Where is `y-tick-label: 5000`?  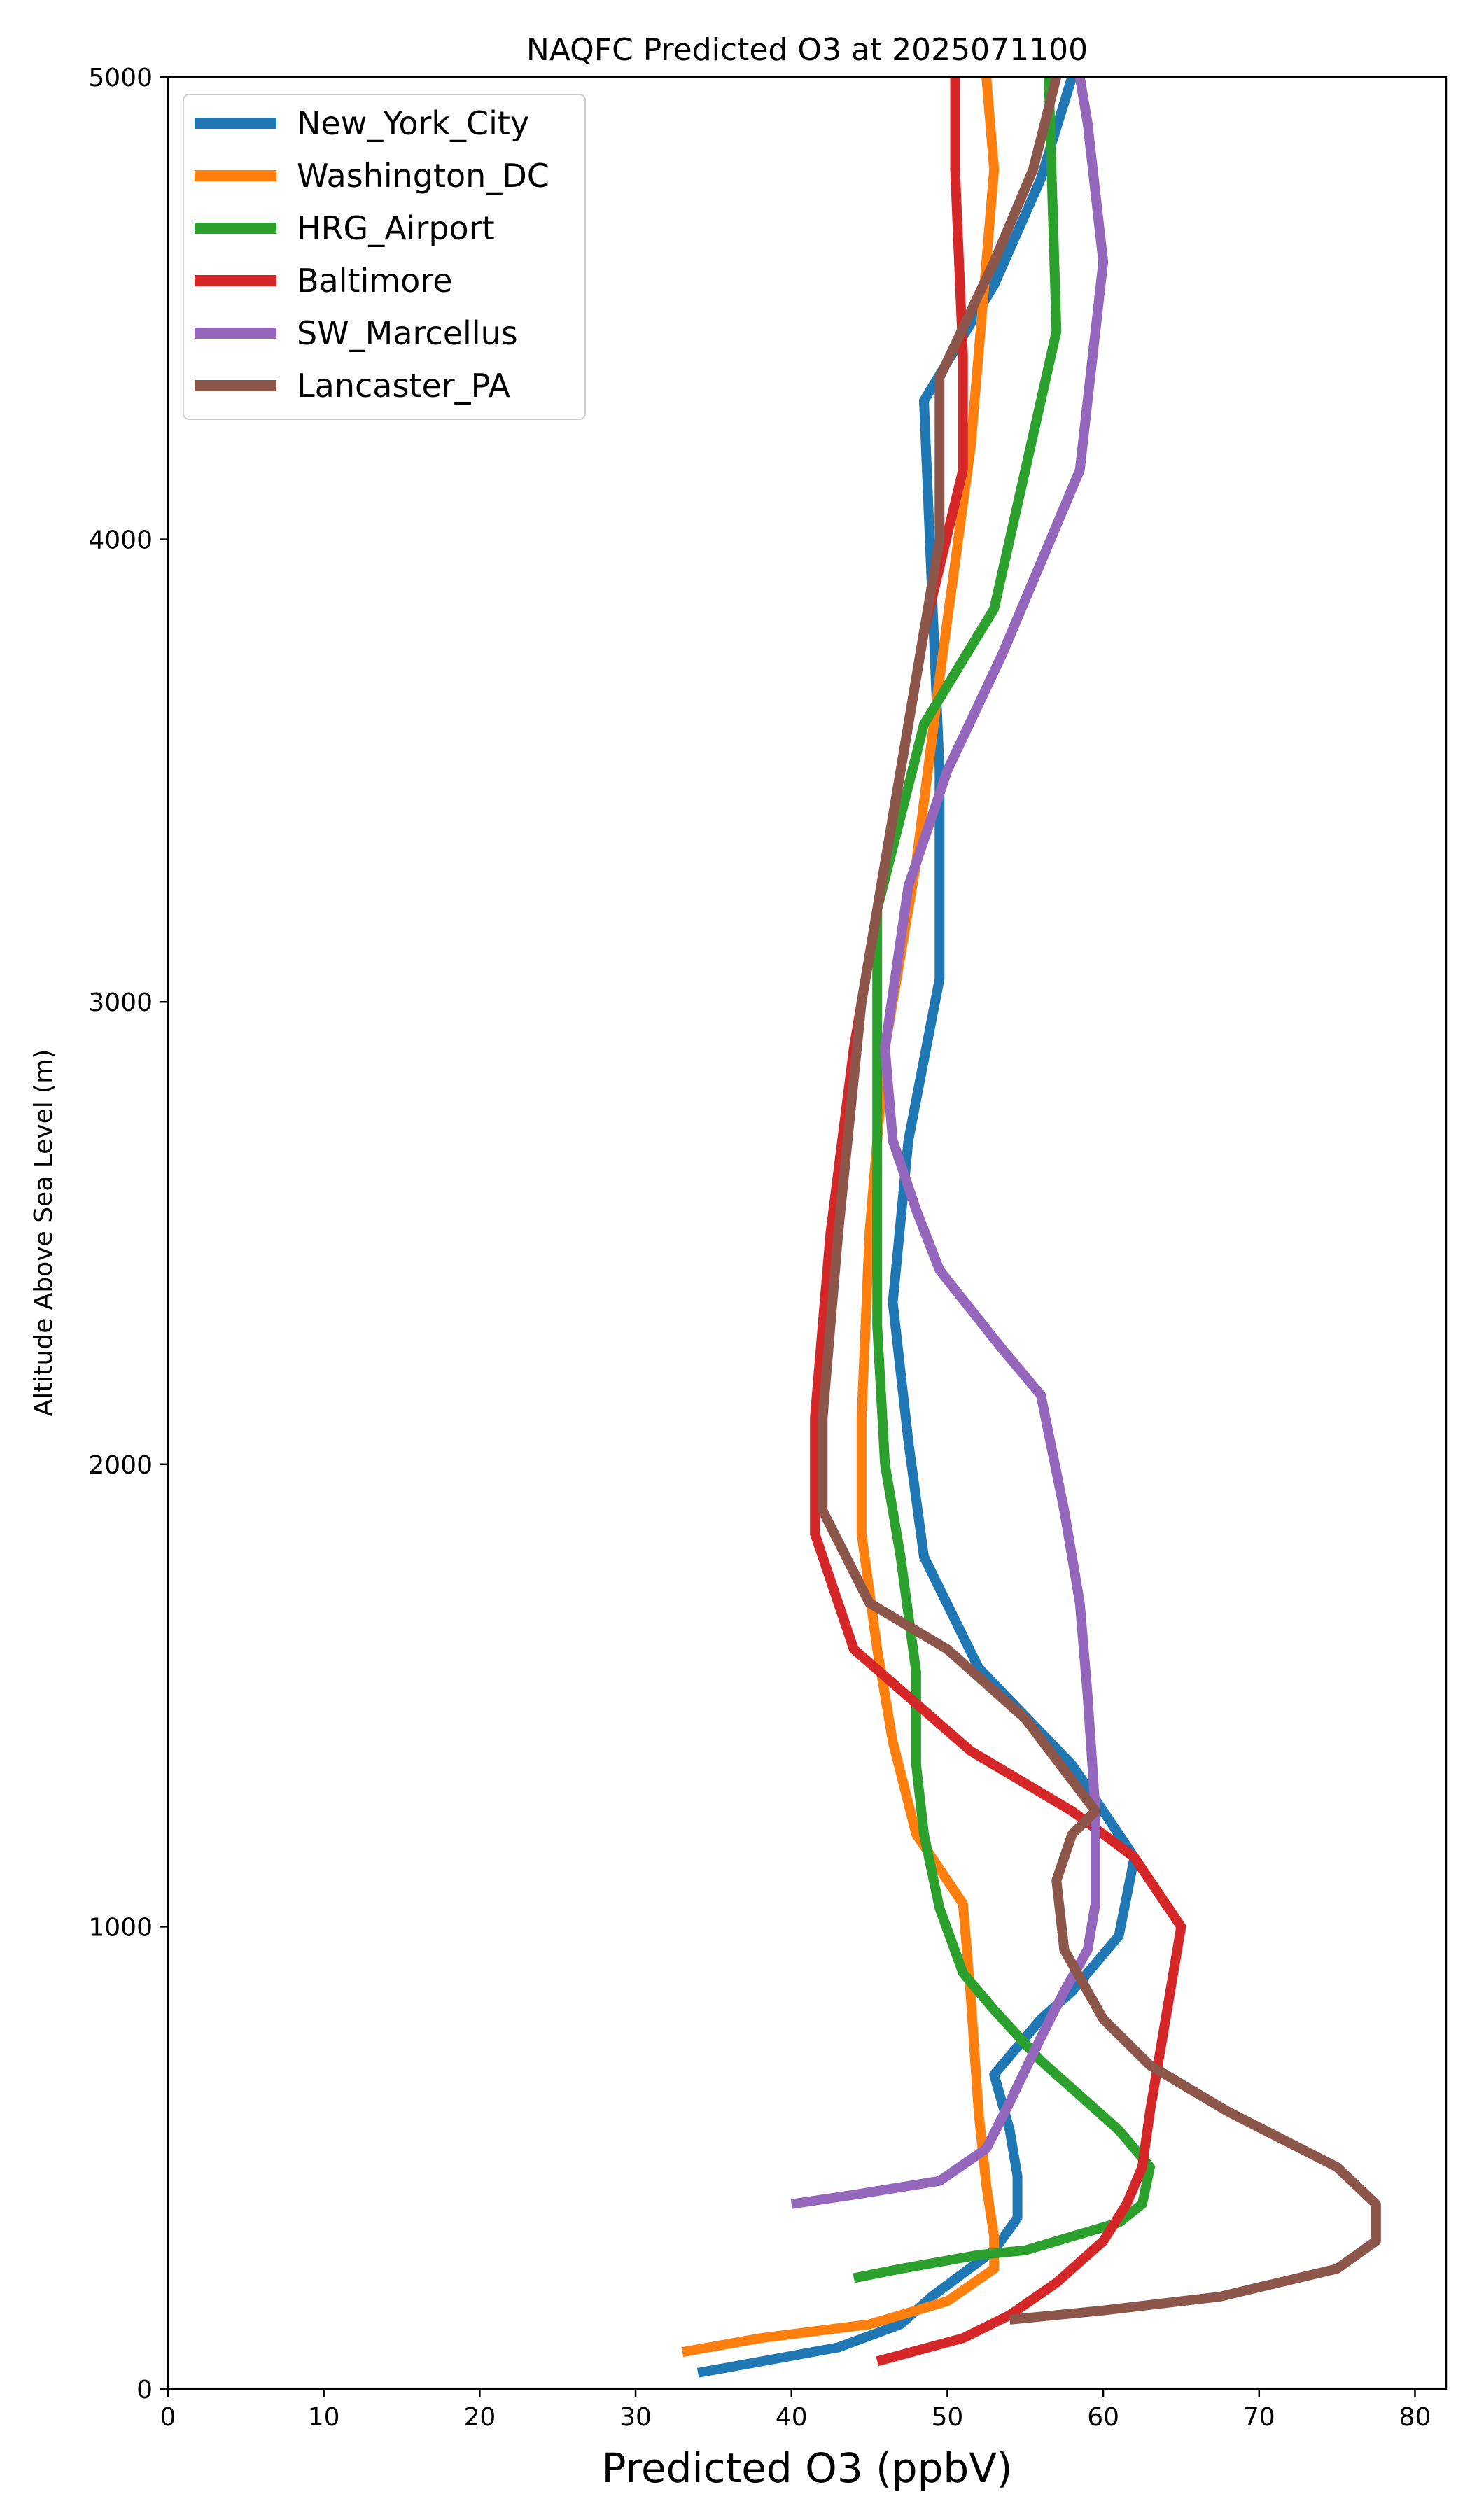
y-tick-label: 5000 is located at coordinates (120, 78).